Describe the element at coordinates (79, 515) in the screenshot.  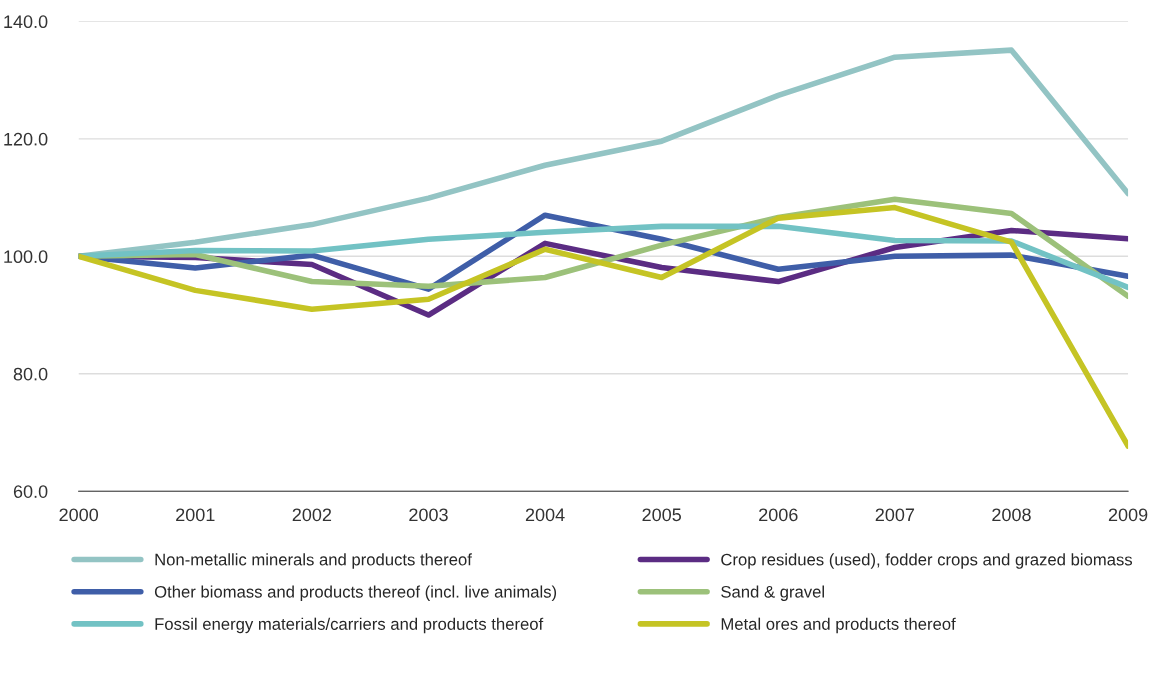
I see `x-tick-label: 2000` at that location.